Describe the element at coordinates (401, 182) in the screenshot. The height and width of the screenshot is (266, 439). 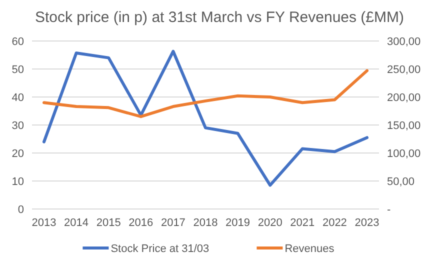
I see `y2-tick-label: 50,00` at that location.